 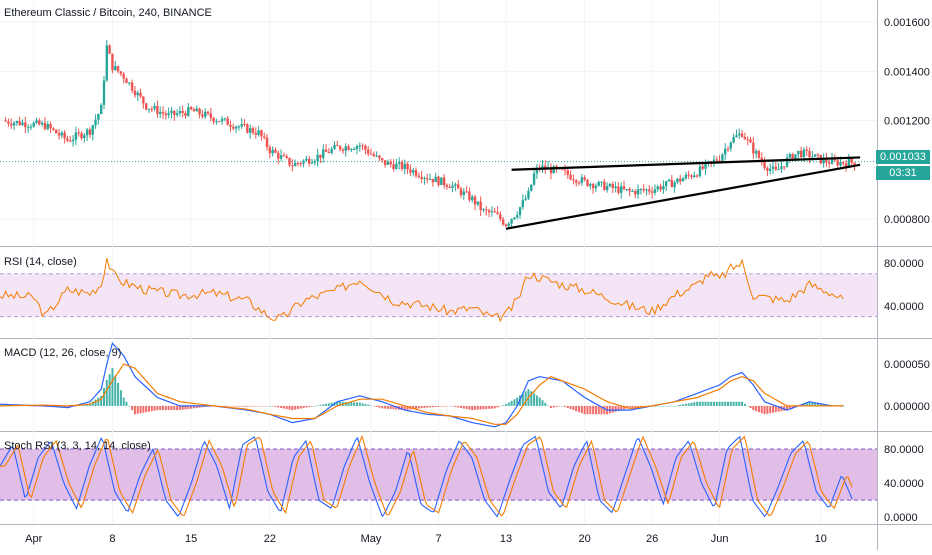 I want to click on macd-line, so click(x=422, y=384).